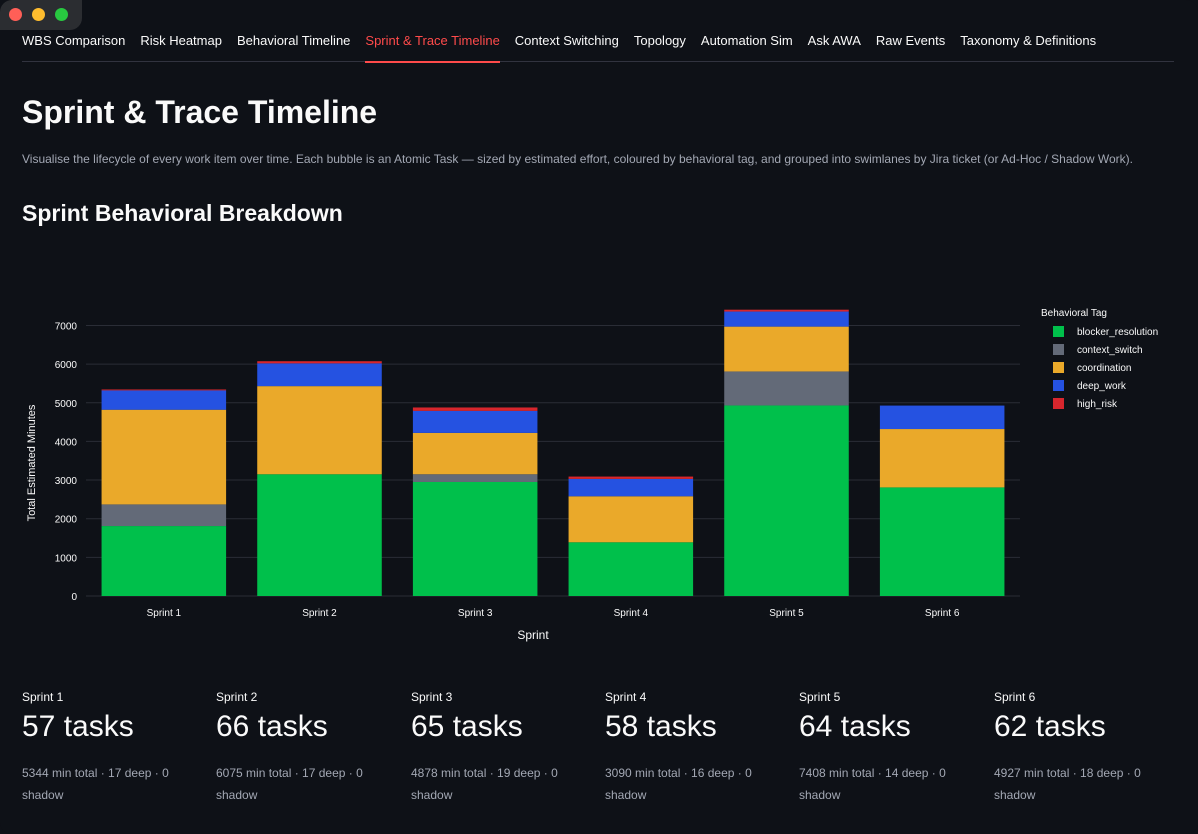 This screenshot has width=1198, height=834. Describe the element at coordinates (293, 40) in the screenshot. I see `tab-behavioral-timeline: Behavioral Timeline` at that location.